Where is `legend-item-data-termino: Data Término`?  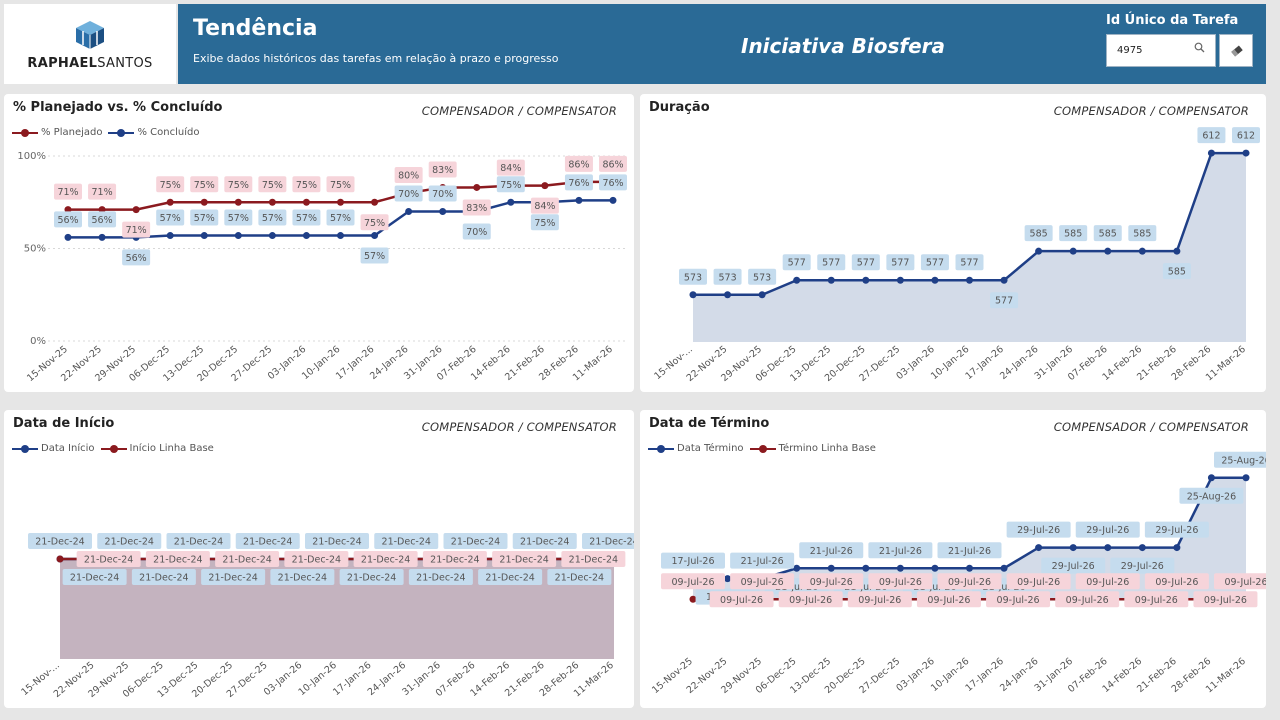
legend-item-data-termino: Data Término is located at coordinates (696, 448).